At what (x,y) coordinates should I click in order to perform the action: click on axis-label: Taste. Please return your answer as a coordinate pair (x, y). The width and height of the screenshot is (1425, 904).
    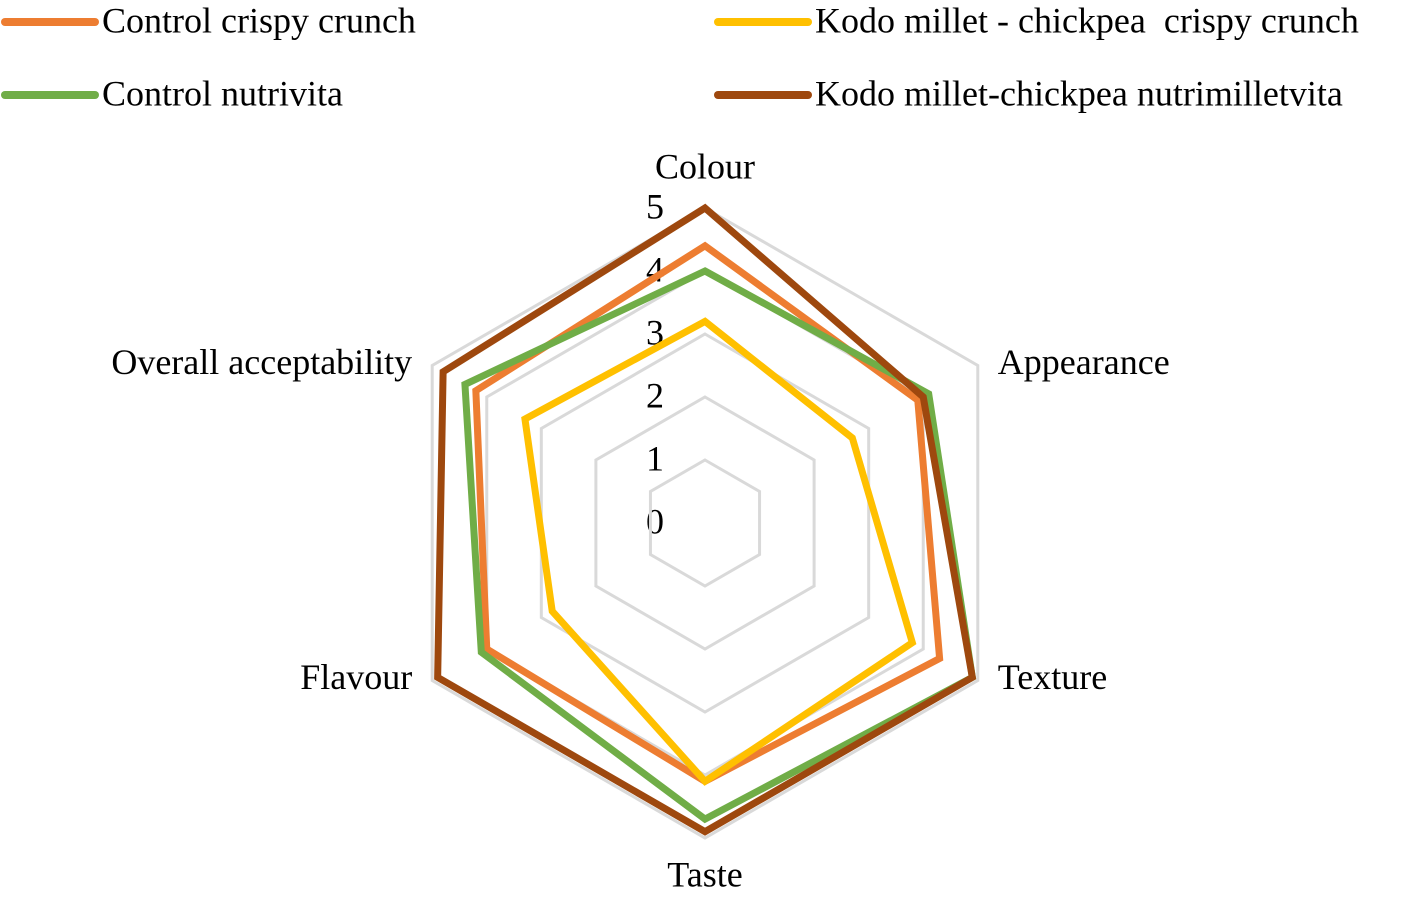
    Looking at the image, I should click on (704, 874).